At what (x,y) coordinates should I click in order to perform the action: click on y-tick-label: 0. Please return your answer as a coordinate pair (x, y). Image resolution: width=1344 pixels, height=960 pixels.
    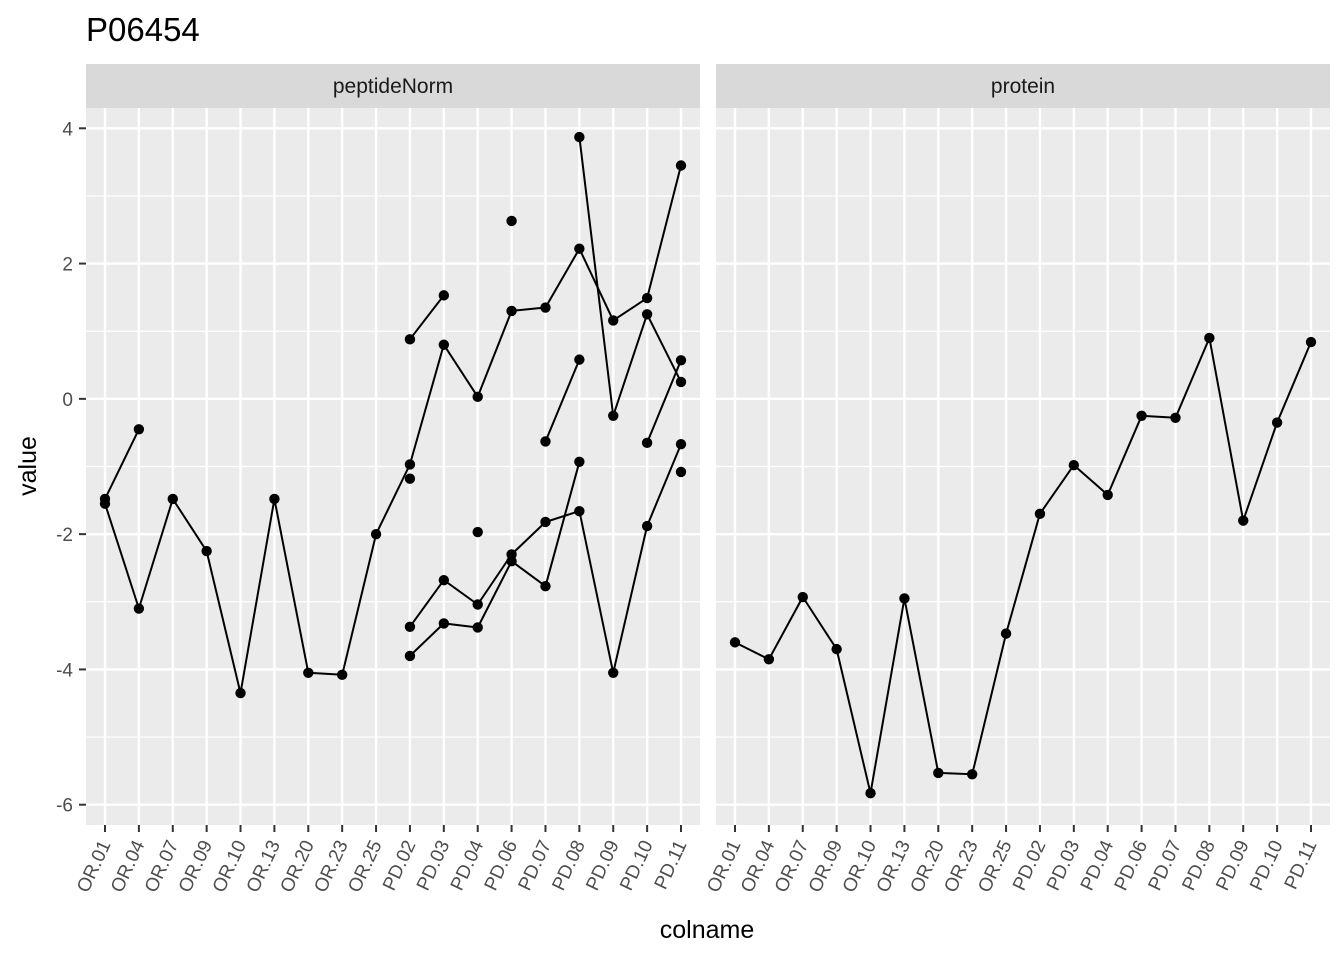
    Looking at the image, I should click on (67, 400).